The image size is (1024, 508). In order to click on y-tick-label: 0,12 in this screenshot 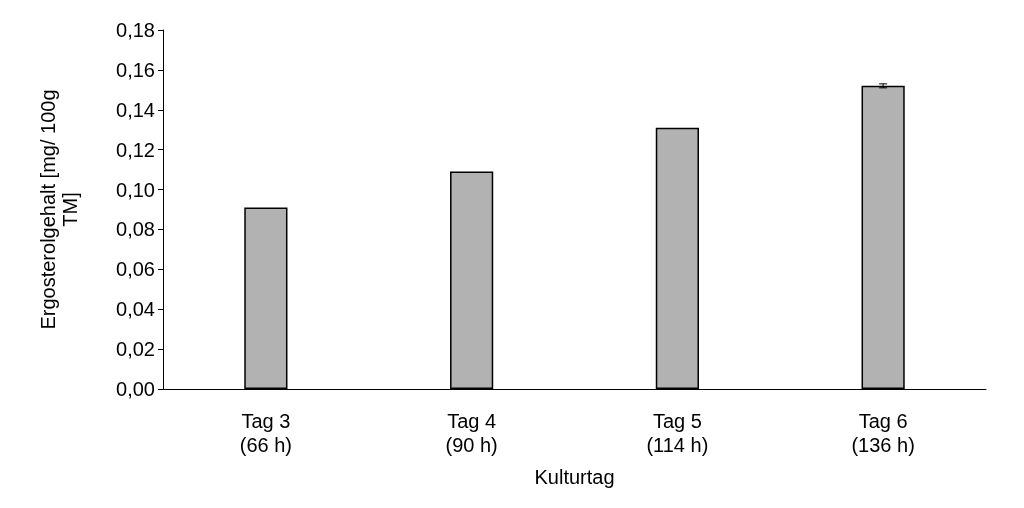, I will do `click(135, 149)`.